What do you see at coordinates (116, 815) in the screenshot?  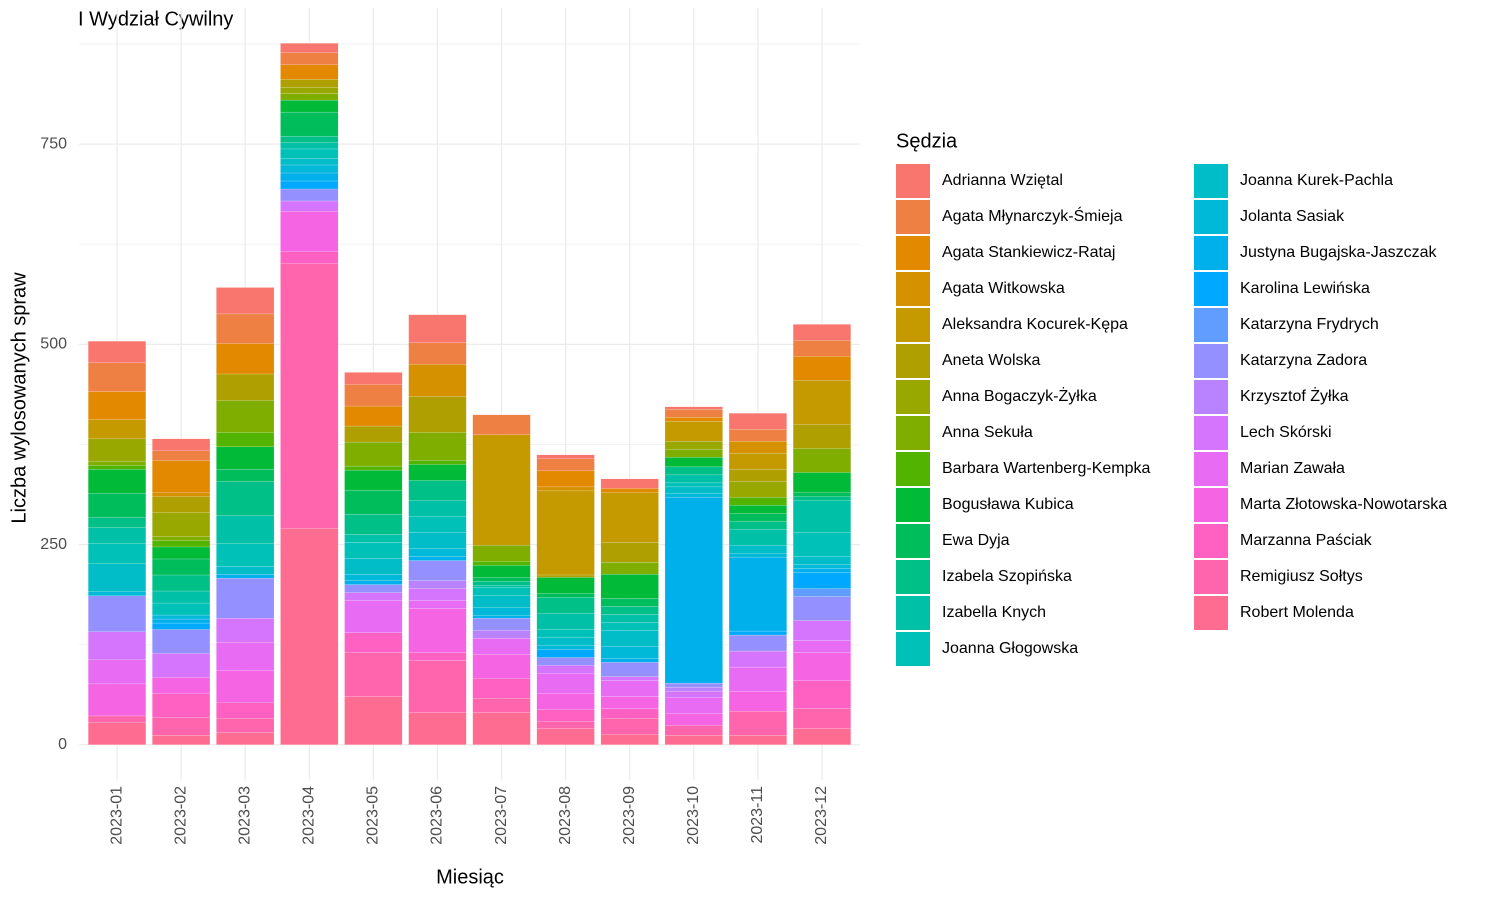 I see `x-tick-label: 2023-01` at bounding box center [116, 815].